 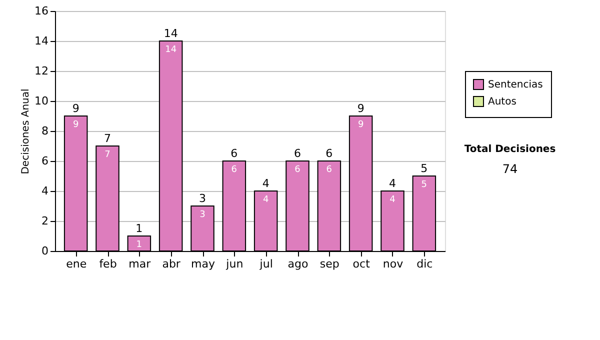 What do you see at coordinates (515, 85) in the screenshot?
I see `legend-label: Sentencias` at bounding box center [515, 85].